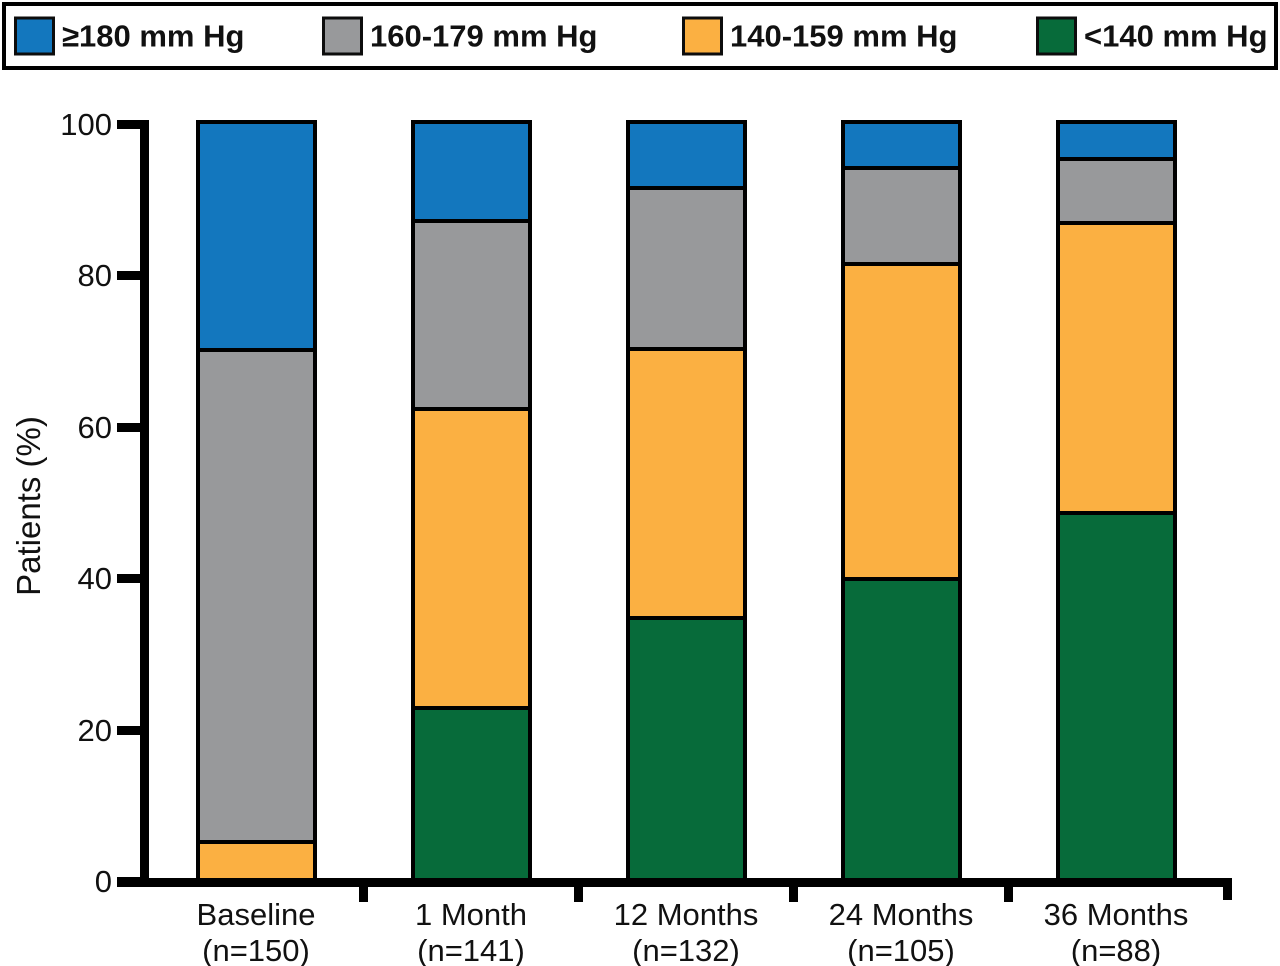 The height and width of the screenshot is (966, 1280). I want to click on legend-swatch-lt140-icon, so click(1056, 36).